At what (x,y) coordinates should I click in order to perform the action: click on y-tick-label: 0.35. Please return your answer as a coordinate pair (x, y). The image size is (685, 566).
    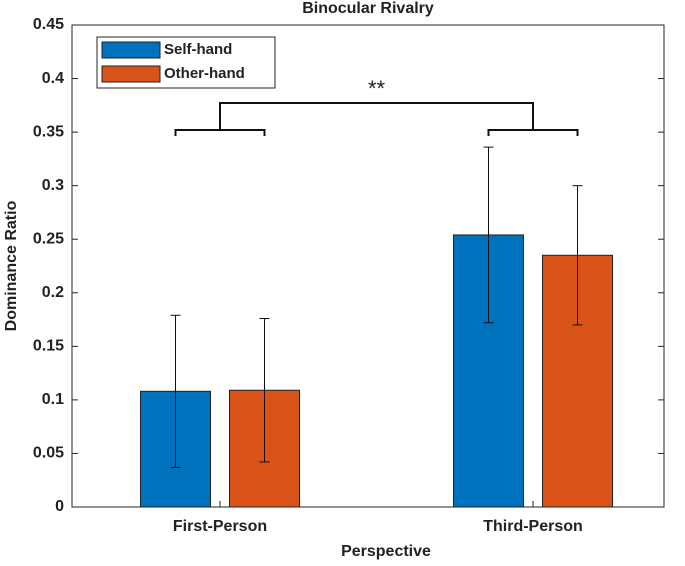
    Looking at the image, I should click on (48, 131).